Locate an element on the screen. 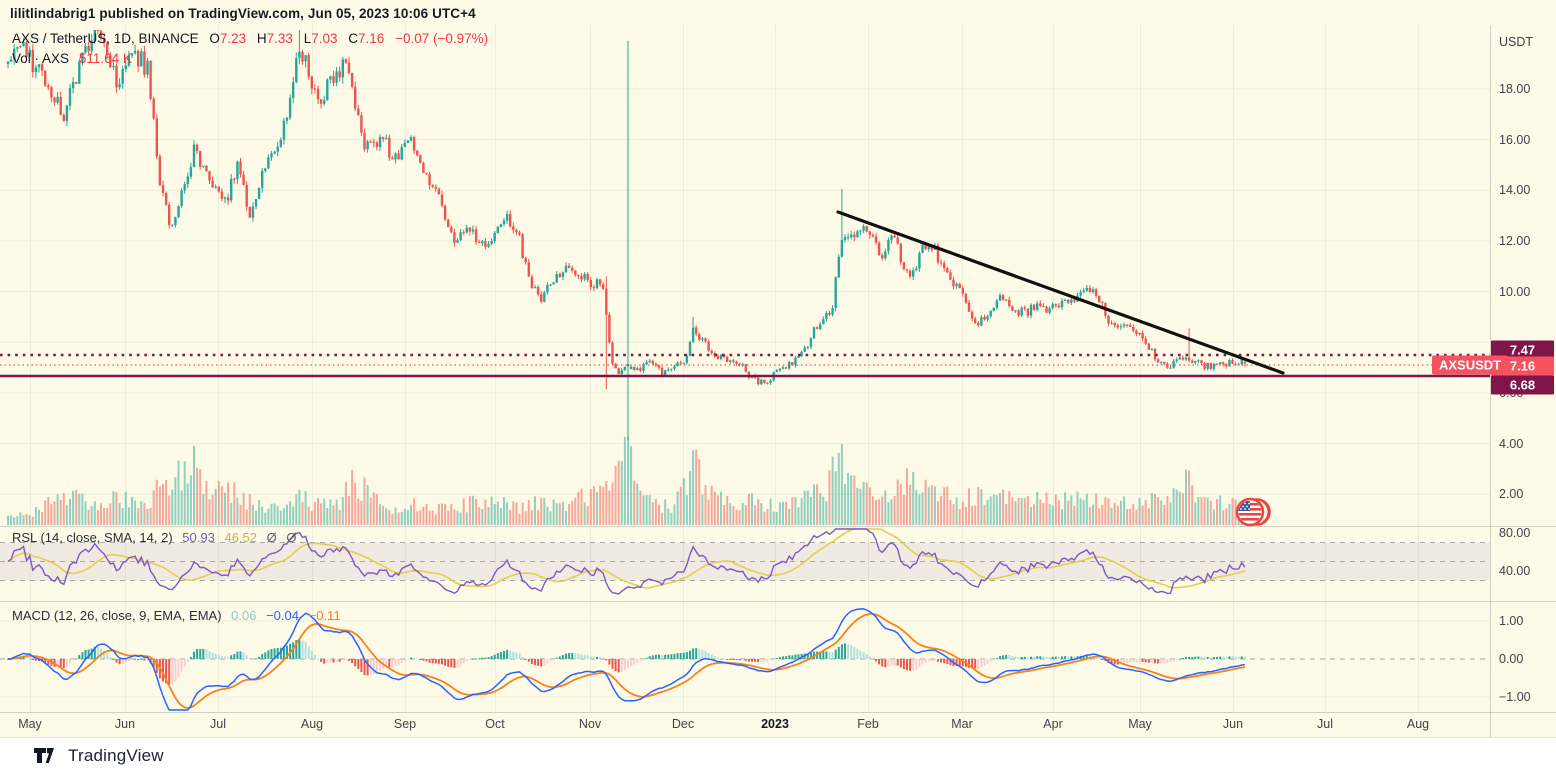  volume-bars is located at coordinates (626, 481).